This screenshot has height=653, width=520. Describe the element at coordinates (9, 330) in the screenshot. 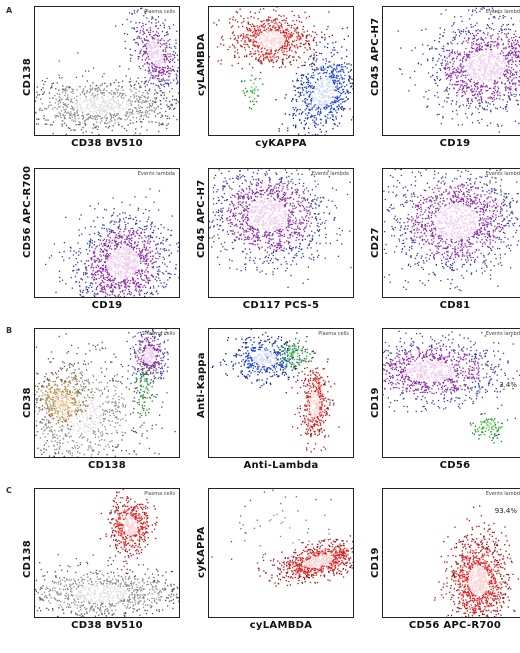

I see `row-letter-b: B` at that location.